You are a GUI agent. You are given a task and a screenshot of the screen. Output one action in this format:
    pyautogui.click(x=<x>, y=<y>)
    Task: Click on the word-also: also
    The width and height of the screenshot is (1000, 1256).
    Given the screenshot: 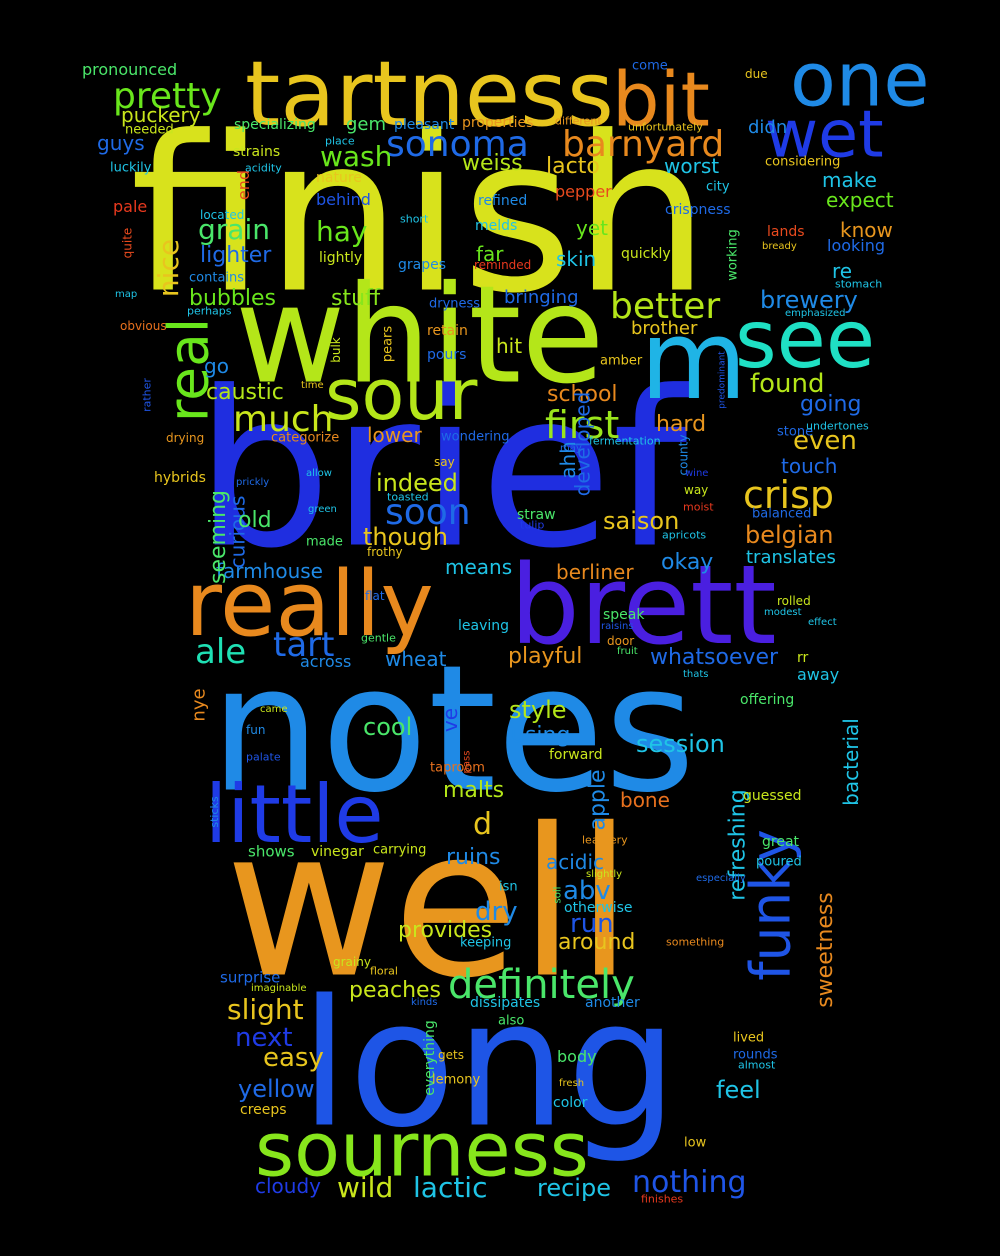 What is the action you would take?
    pyautogui.click(x=511, y=1021)
    